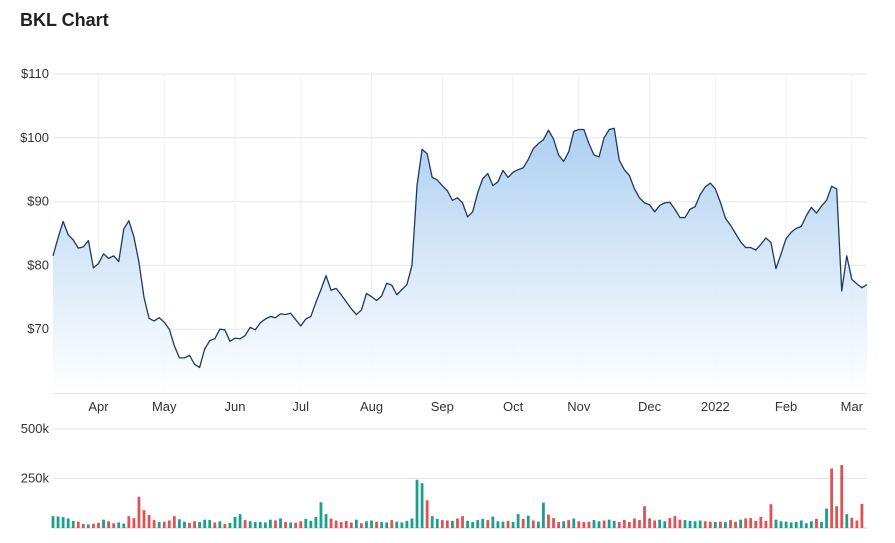  I want to click on price-x-tick-label: Aug, so click(371, 406).